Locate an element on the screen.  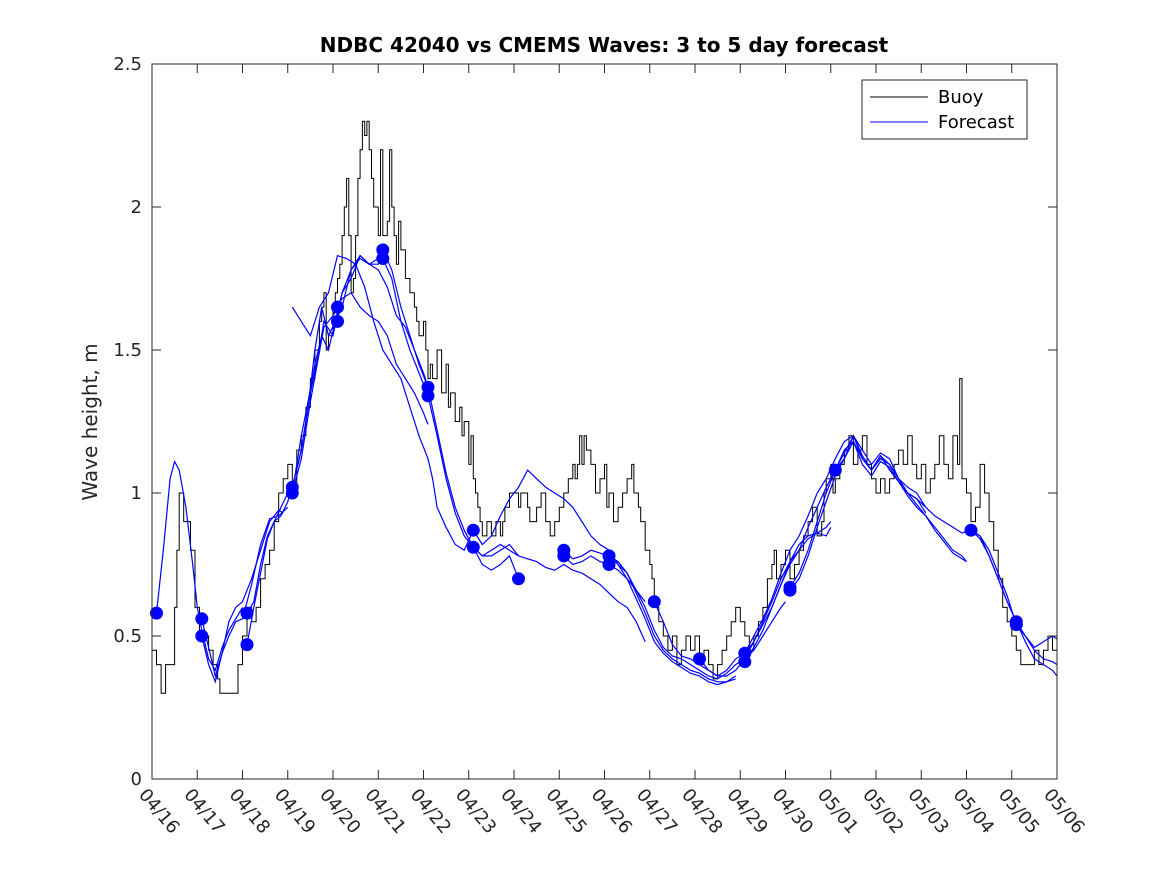
legend-box is located at coordinates (944, 109).